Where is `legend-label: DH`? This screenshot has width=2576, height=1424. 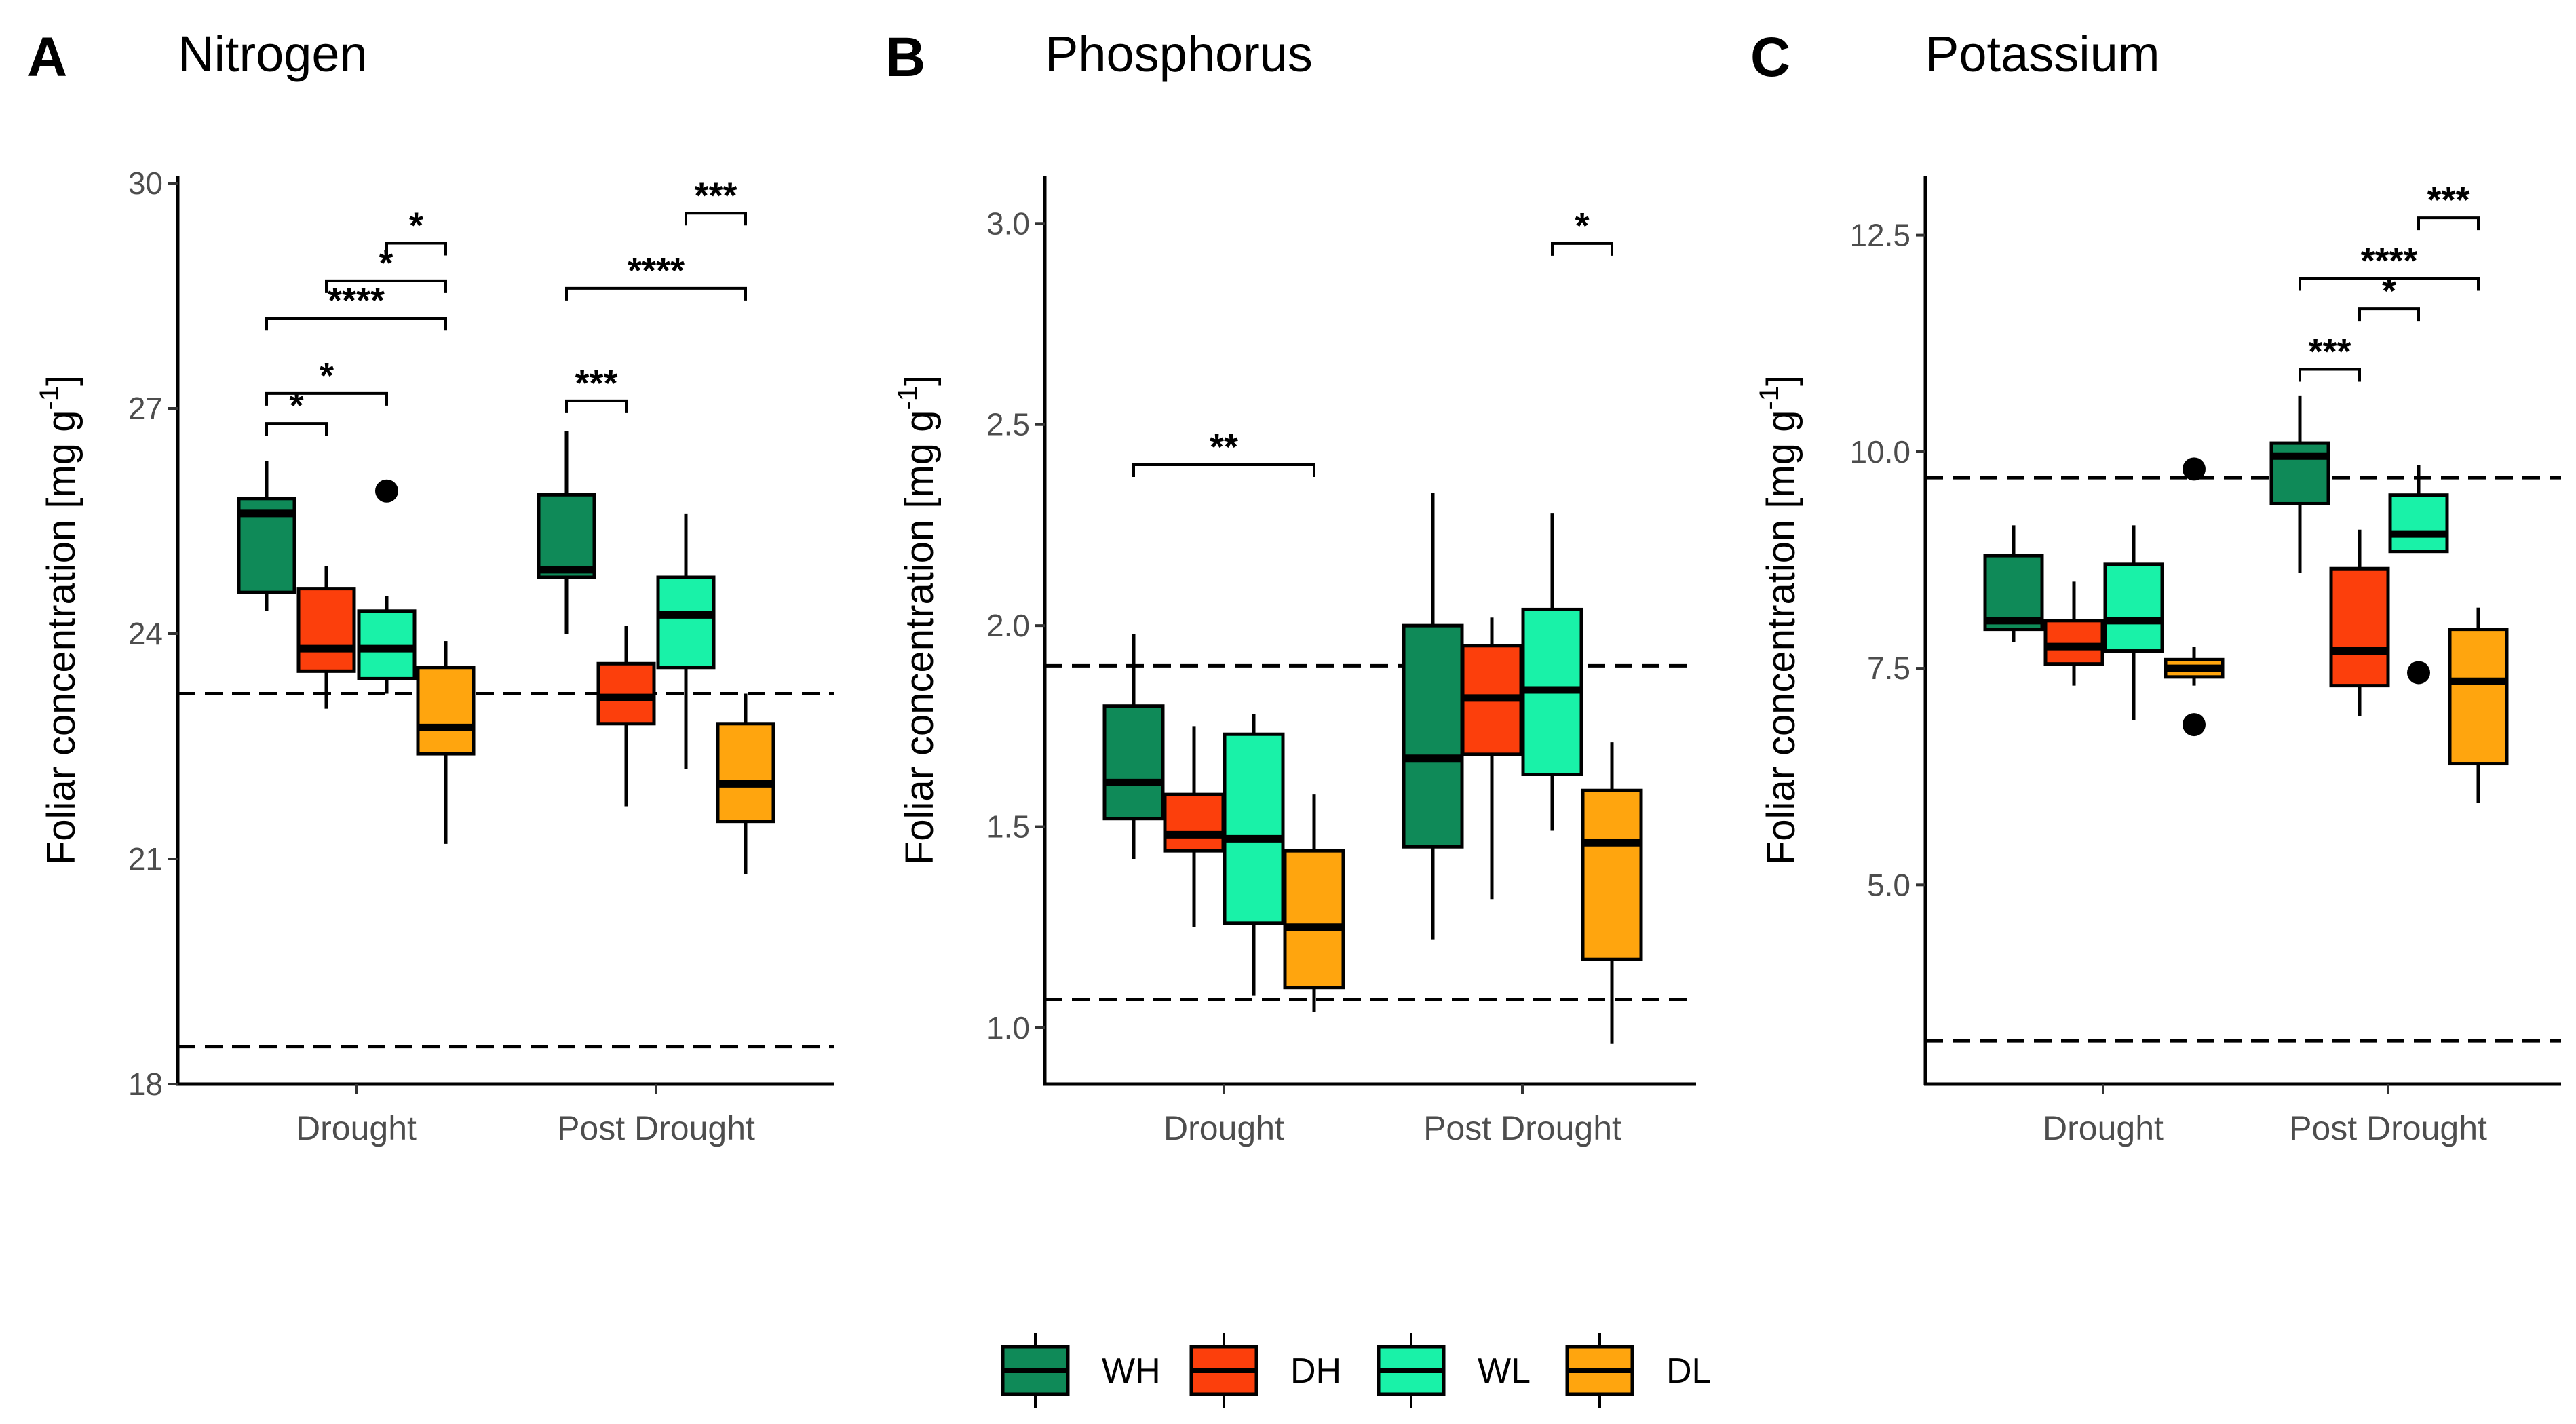
legend-label: DH is located at coordinates (1315, 1371).